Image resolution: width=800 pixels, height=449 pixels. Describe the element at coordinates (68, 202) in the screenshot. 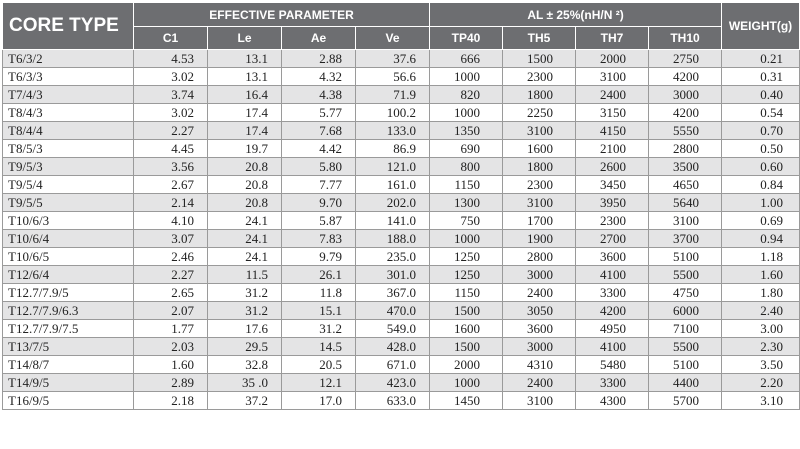

I see `core-type-cell: T9/5/5` at that location.